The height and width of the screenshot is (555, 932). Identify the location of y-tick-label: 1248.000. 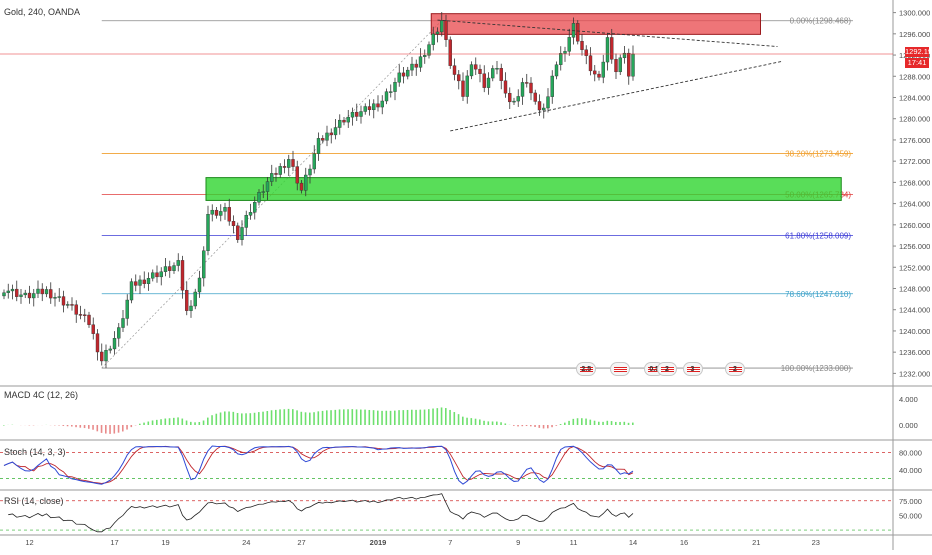
(914, 289).